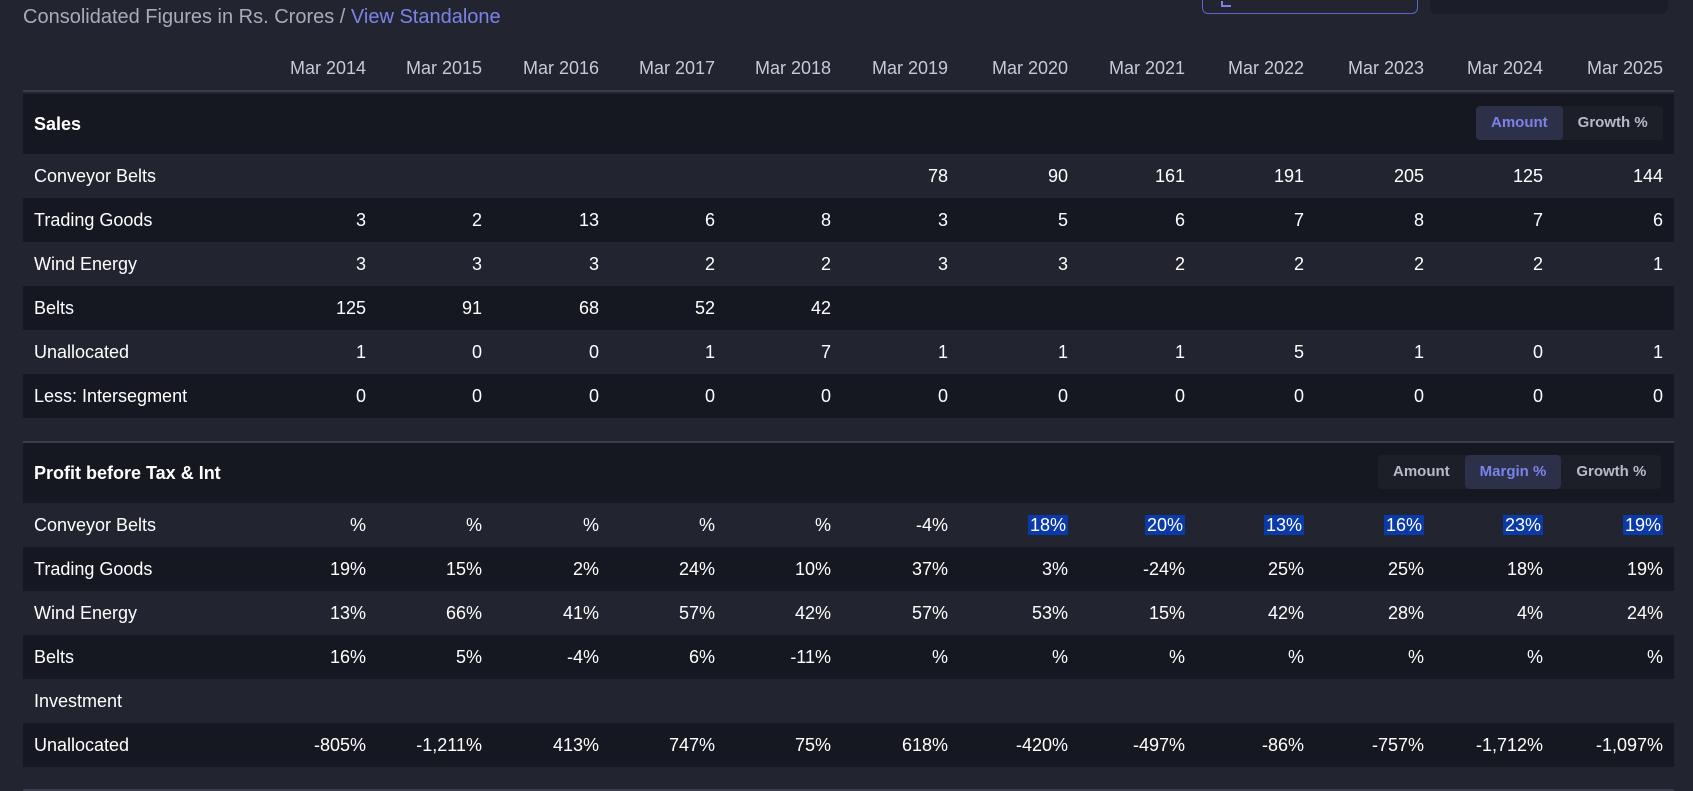 Image resolution: width=1693 pixels, height=791 pixels. What do you see at coordinates (1385, 68) in the screenshot?
I see `year-header-cell: Mar 2023` at bounding box center [1385, 68].